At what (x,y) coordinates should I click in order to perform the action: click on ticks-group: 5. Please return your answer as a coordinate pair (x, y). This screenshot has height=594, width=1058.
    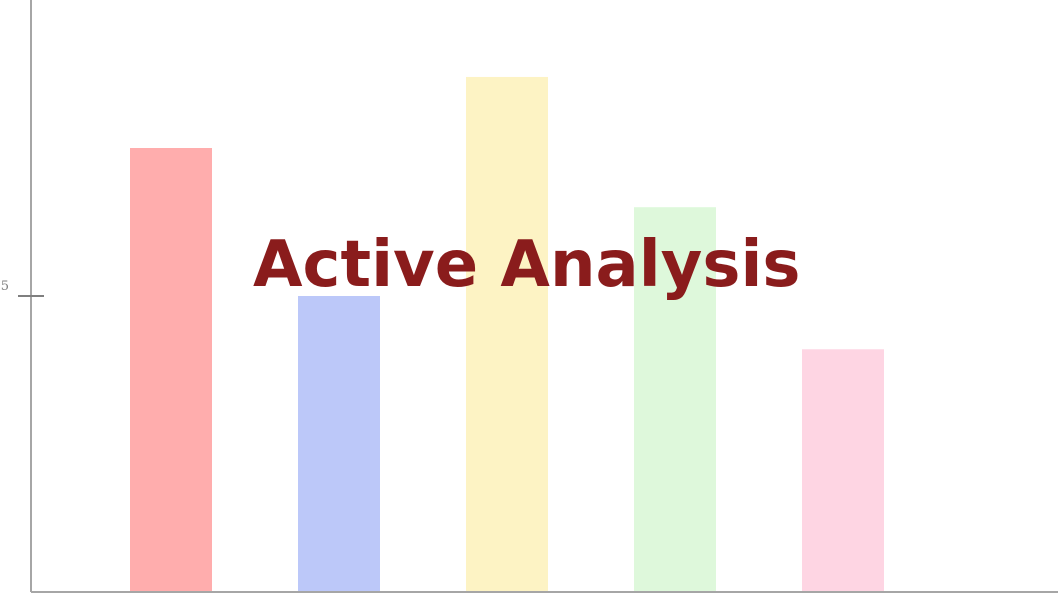
    Looking at the image, I should click on (22, 288).